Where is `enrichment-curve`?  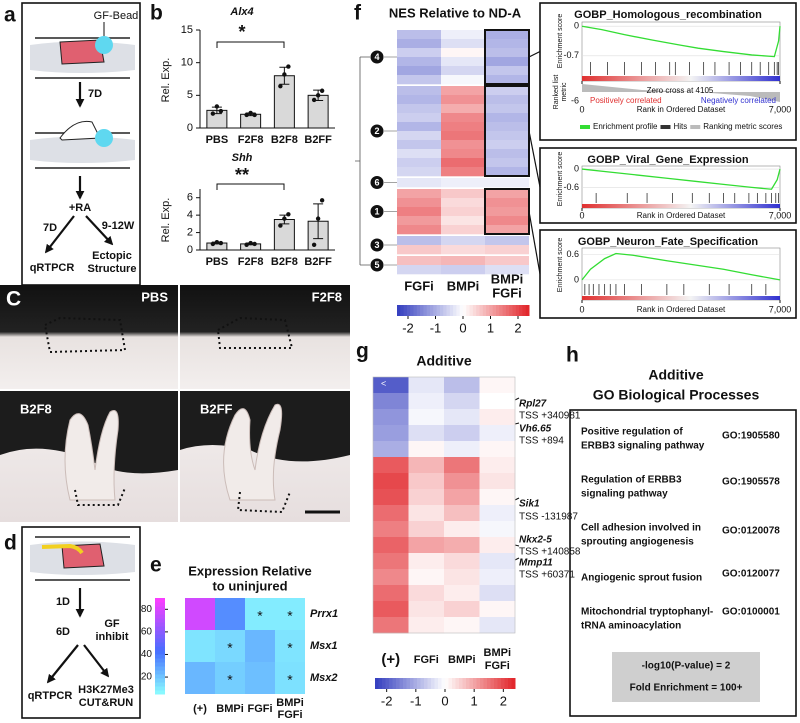 enrichment-curve is located at coordinates (681, 266).